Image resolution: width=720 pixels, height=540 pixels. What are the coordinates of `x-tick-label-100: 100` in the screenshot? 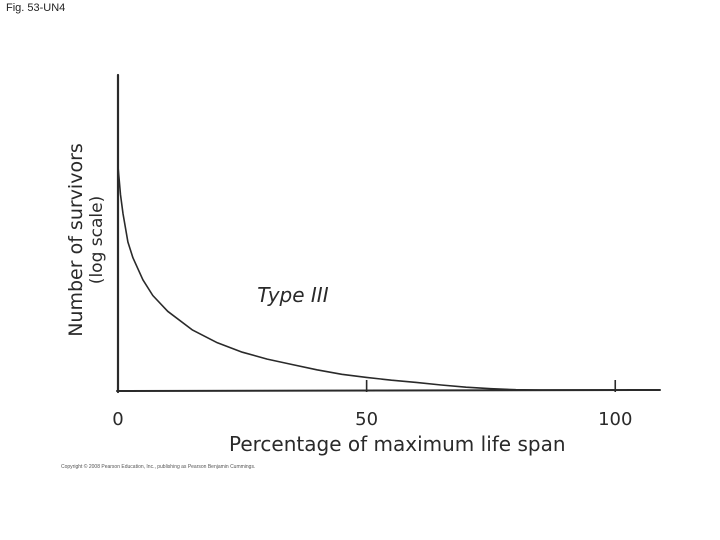 It's located at (615, 419).